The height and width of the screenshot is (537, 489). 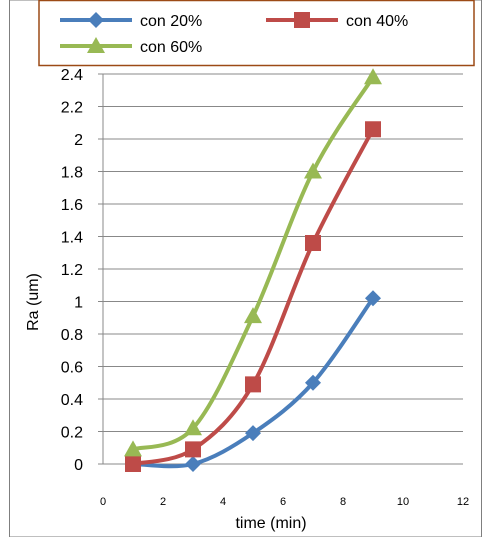 What do you see at coordinates (72, 108) in the screenshot?
I see `y-tick-label: 2.2` at bounding box center [72, 108].